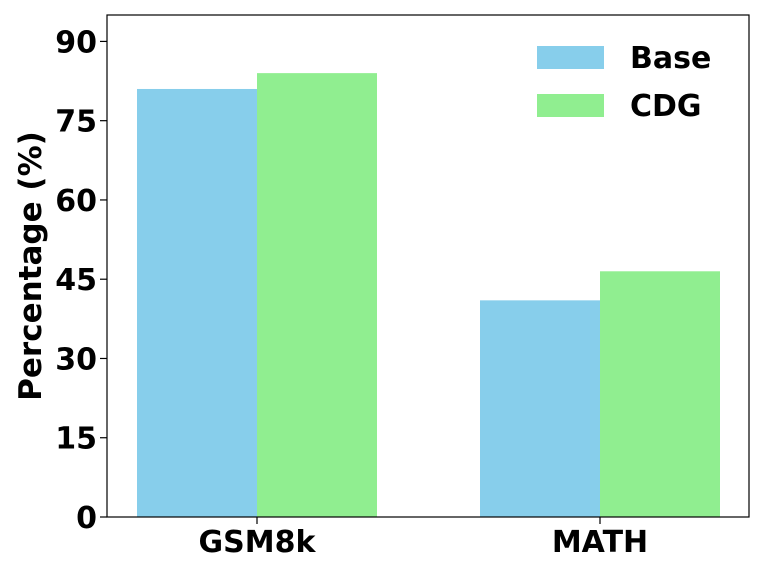  What do you see at coordinates (317, 295) in the screenshot?
I see `bar-cdg-gsm8k` at bounding box center [317, 295].